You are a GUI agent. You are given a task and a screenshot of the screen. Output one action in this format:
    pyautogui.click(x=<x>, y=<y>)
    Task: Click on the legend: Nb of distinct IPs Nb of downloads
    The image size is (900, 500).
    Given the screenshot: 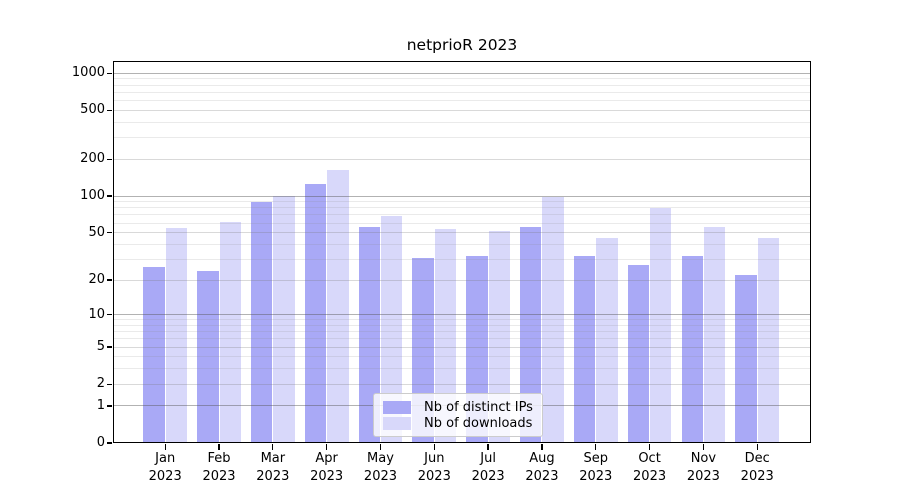 What is the action you would take?
    pyautogui.click(x=458, y=415)
    